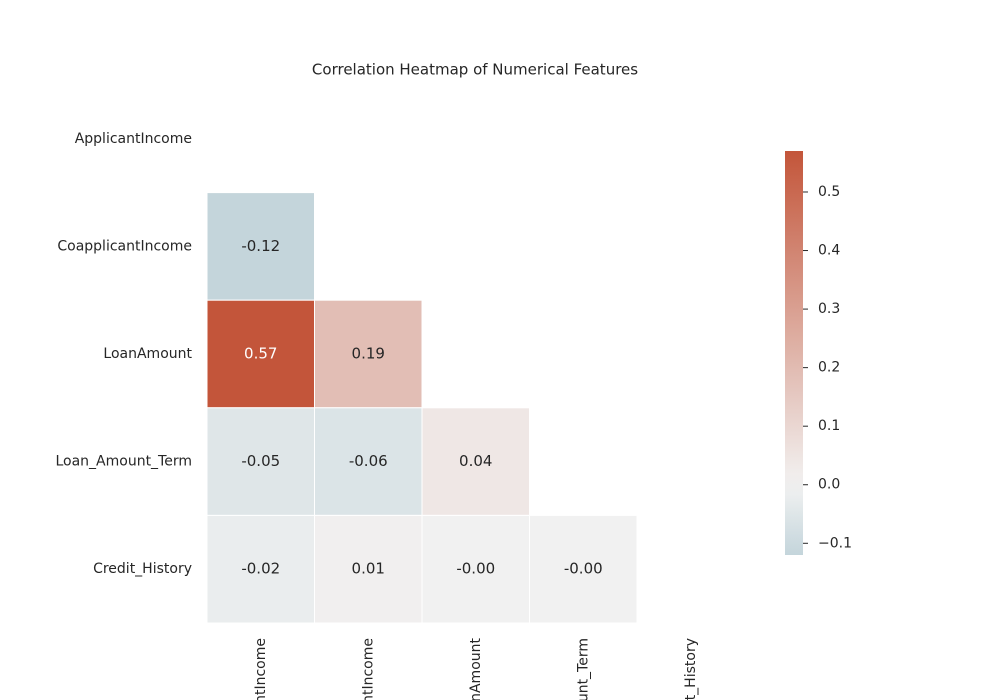  I want to click on cell-label: -0.02, so click(260, 569).